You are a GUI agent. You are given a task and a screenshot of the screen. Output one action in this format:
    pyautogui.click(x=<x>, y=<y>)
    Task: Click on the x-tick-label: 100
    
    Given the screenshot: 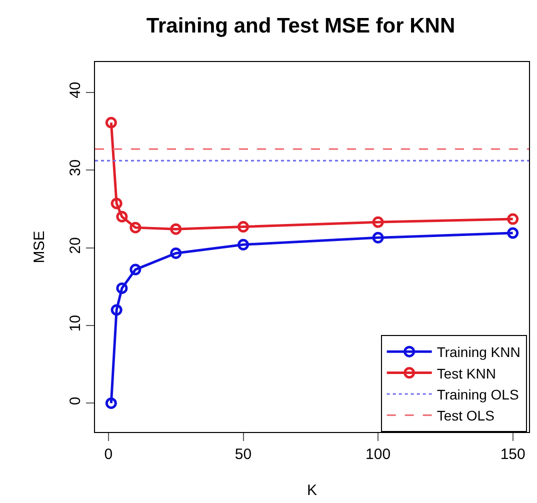 What is the action you would take?
    pyautogui.click(x=378, y=455)
    